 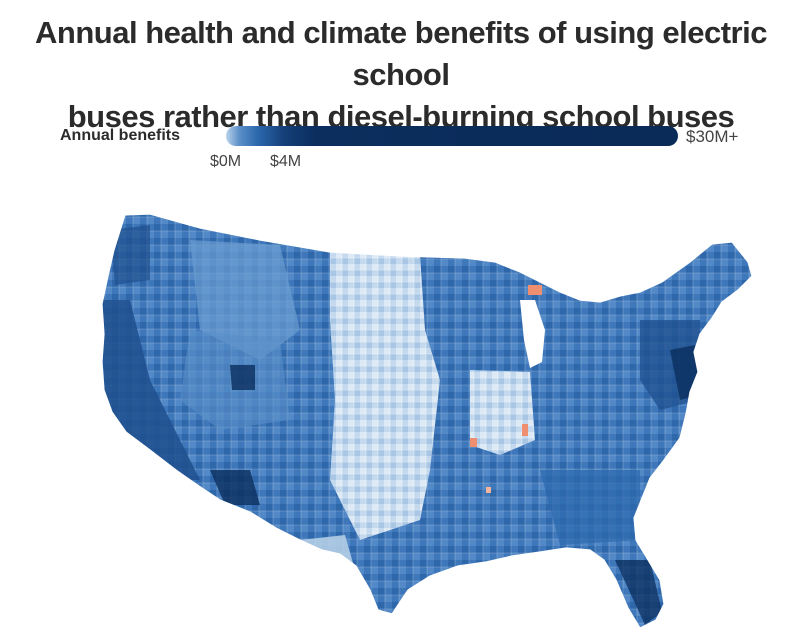 I want to click on legend-tick-mid: $4M, so click(x=286, y=161).